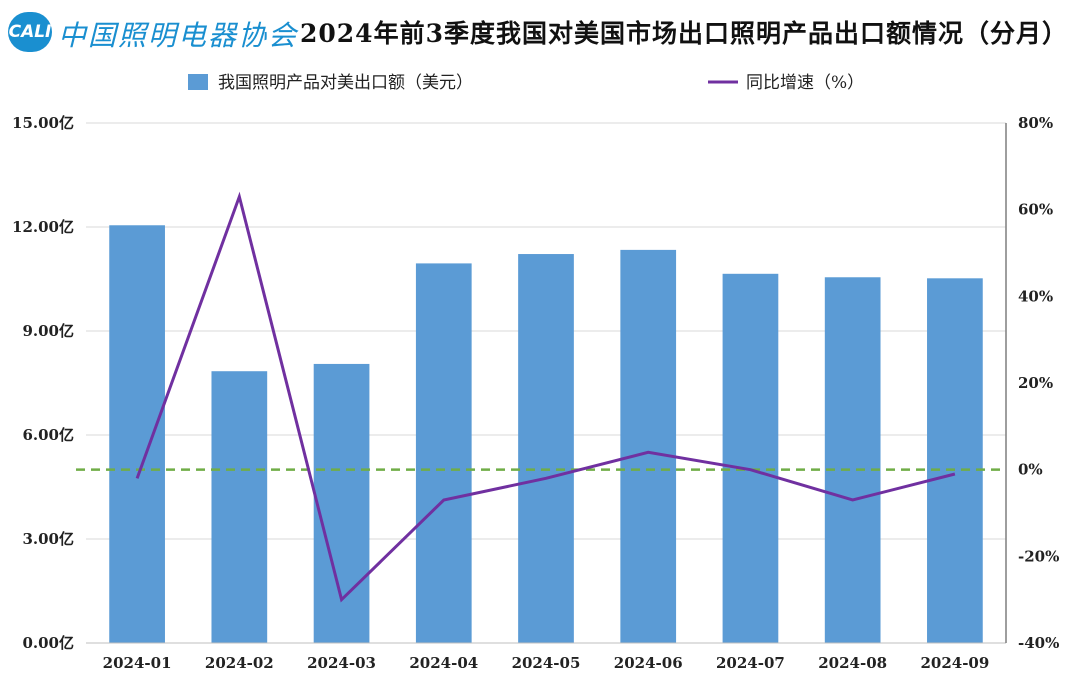 The height and width of the screenshot is (699, 1080). I want to click on right-tick-label: 60%, so click(1035, 210).